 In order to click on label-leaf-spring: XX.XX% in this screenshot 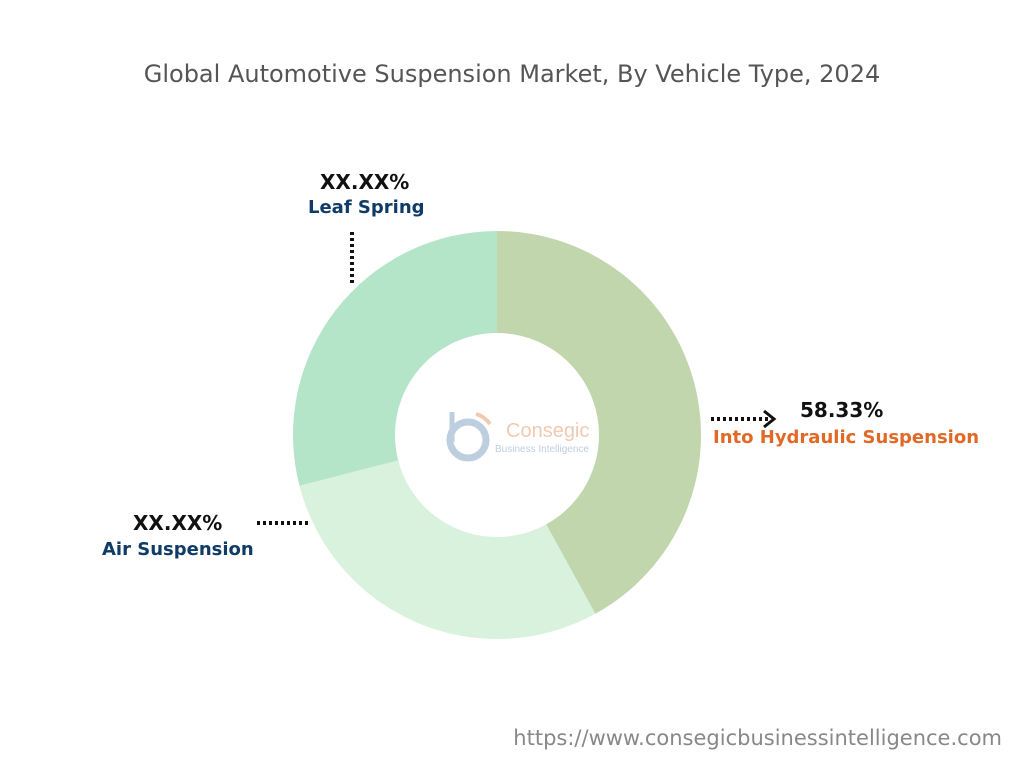, I will do `click(364, 182)`.